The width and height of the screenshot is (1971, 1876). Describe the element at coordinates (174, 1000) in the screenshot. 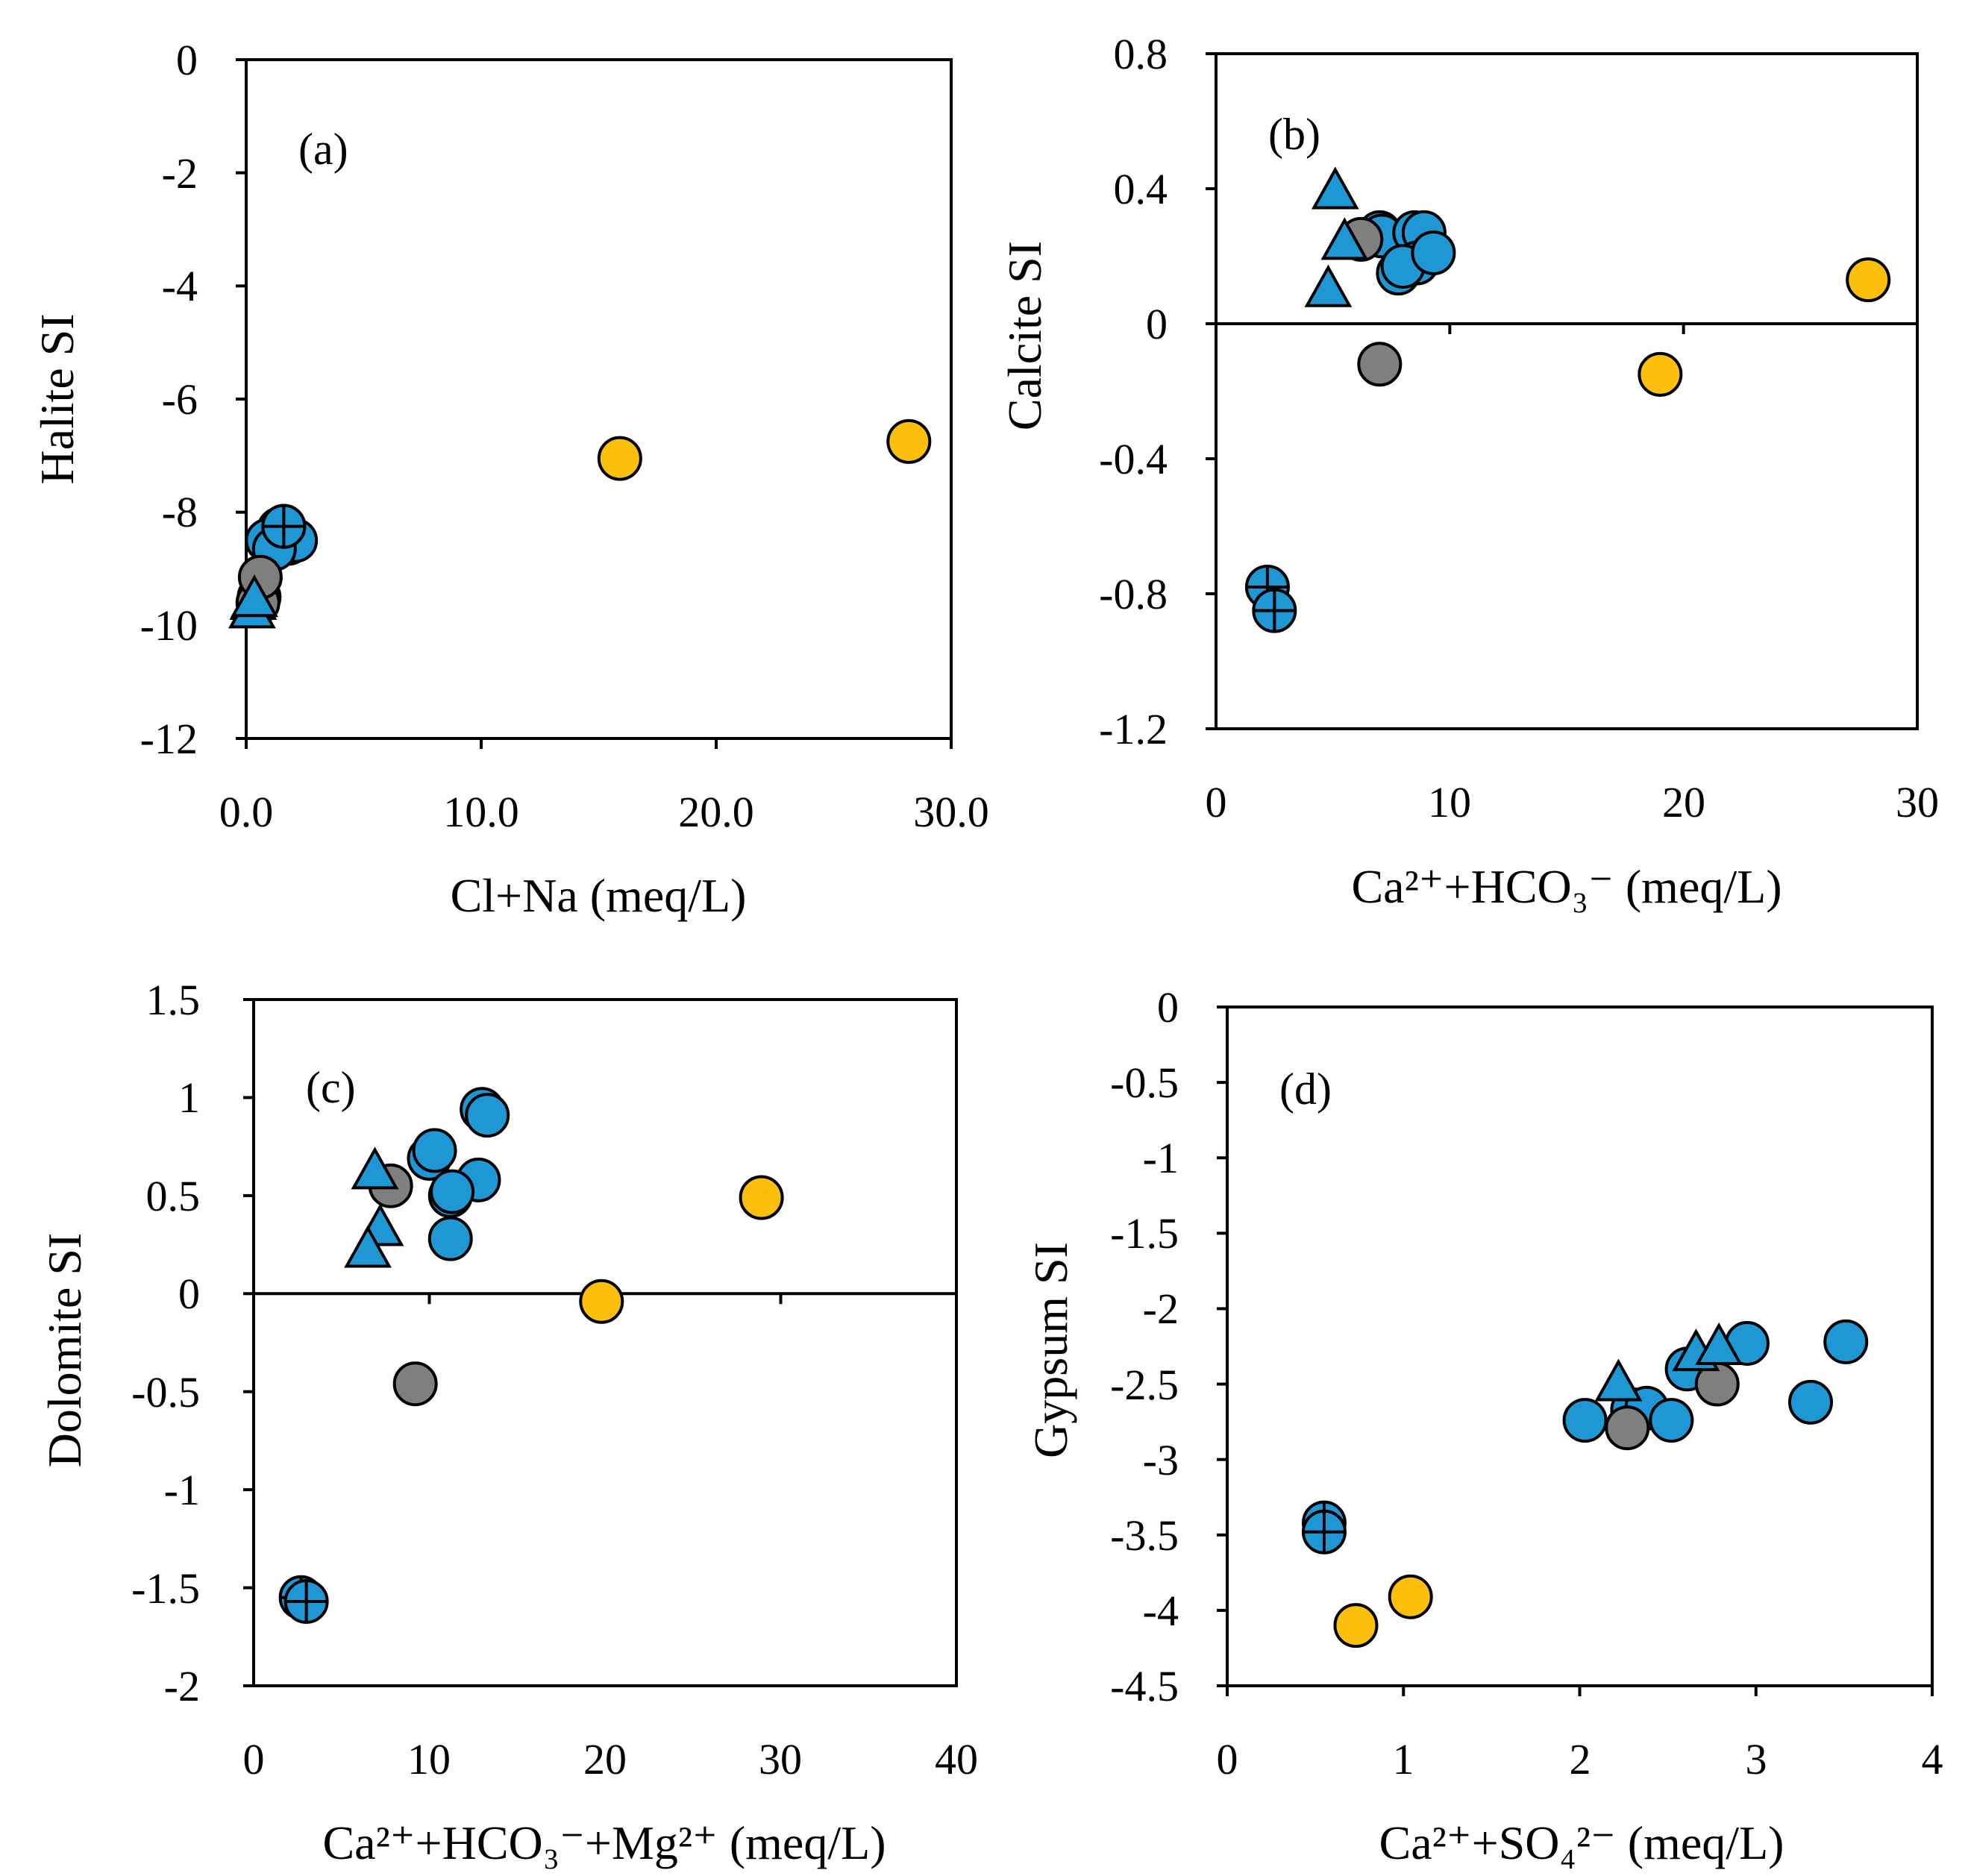

I see `y-tick-label: 1.5` at that location.